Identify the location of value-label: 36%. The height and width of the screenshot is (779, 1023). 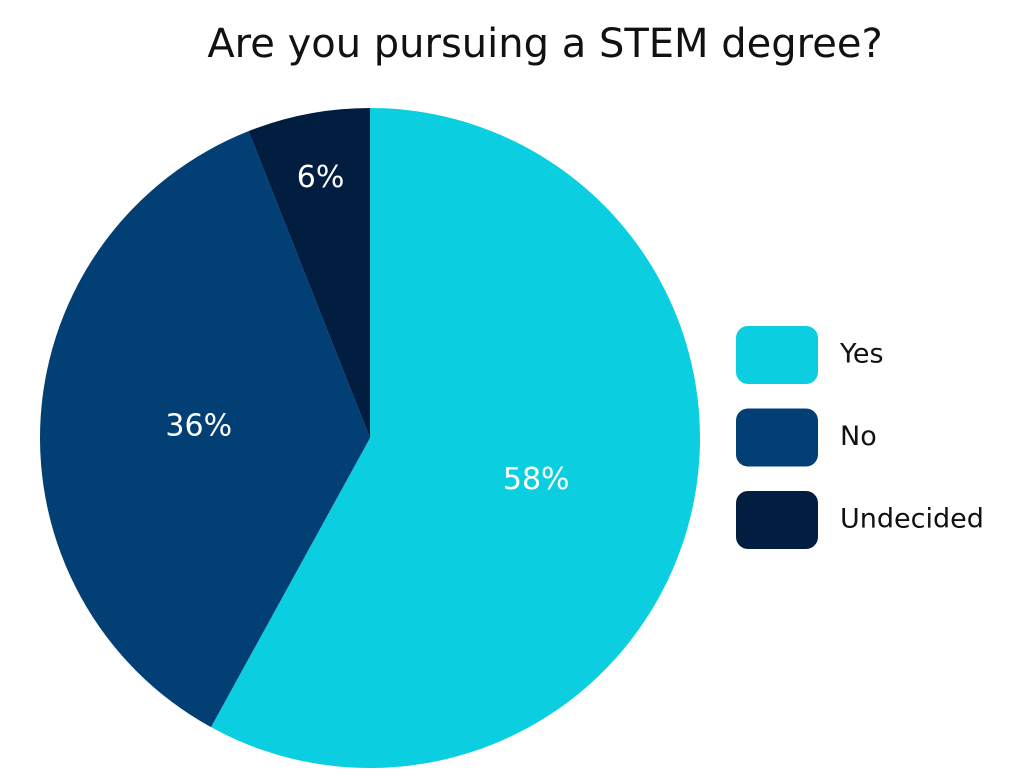
(198, 426).